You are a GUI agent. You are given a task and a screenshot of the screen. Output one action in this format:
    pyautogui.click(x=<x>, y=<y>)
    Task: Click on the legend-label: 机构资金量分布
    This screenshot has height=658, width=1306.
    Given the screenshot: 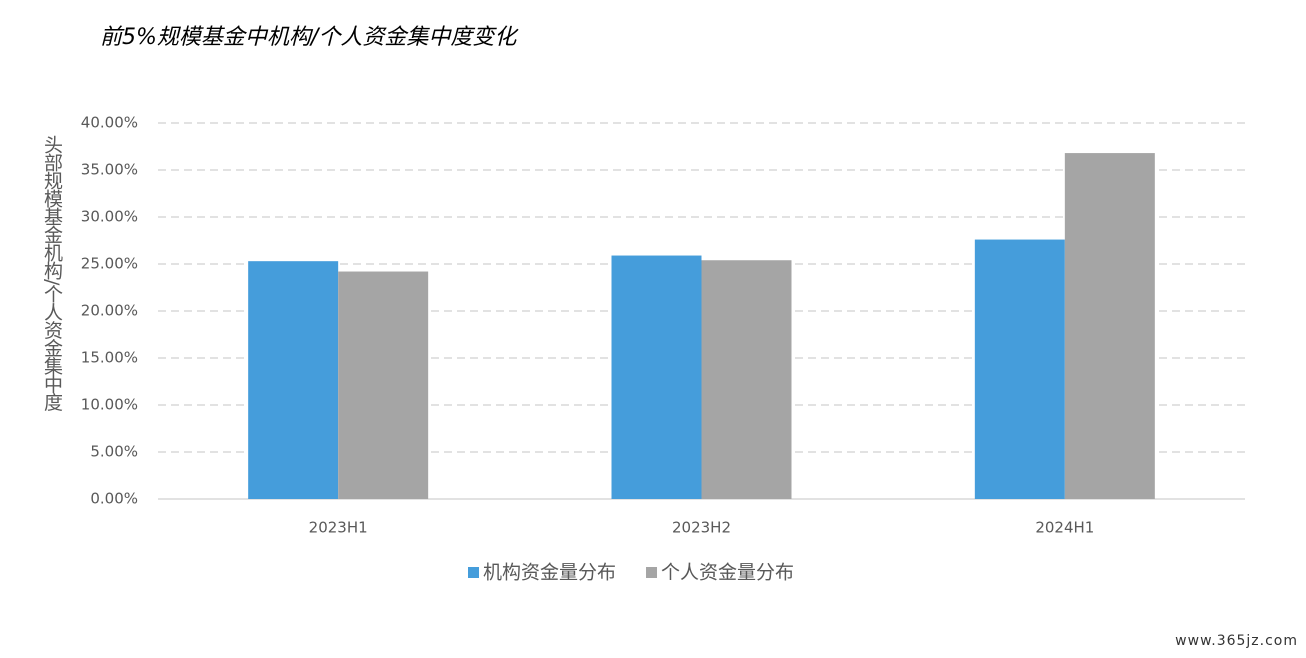 What is the action you would take?
    pyautogui.click(x=549, y=573)
    